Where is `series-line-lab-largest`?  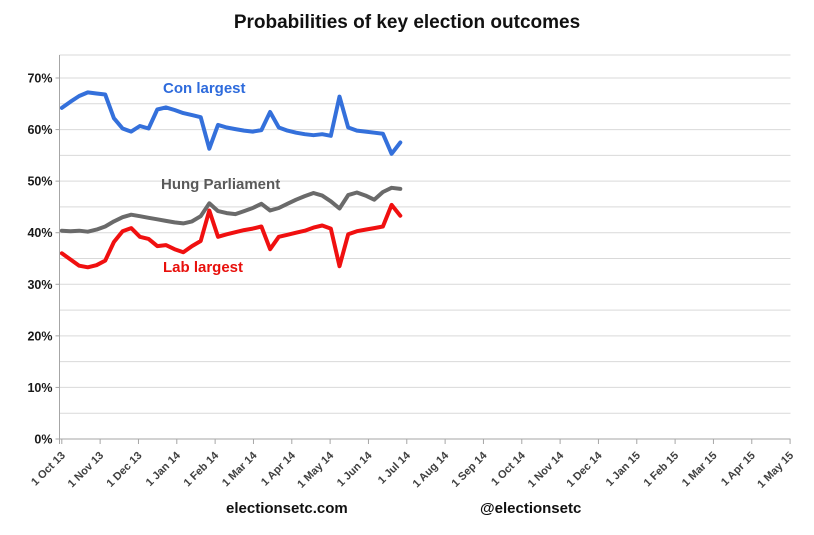 series-line-lab-largest is located at coordinates (231, 236).